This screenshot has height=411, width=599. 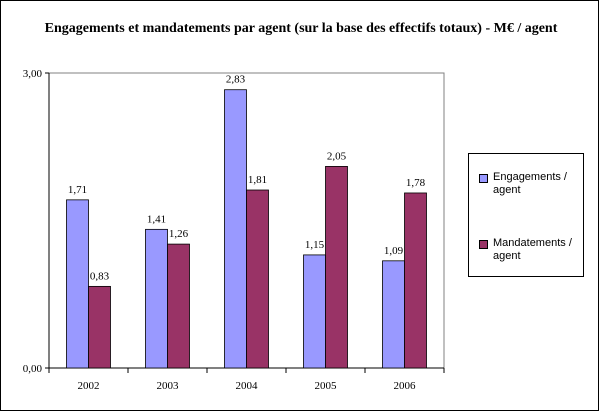 What do you see at coordinates (483, 244) in the screenshot?
I see `legend-swatch-mandatements` at bounding box center [483, 244].